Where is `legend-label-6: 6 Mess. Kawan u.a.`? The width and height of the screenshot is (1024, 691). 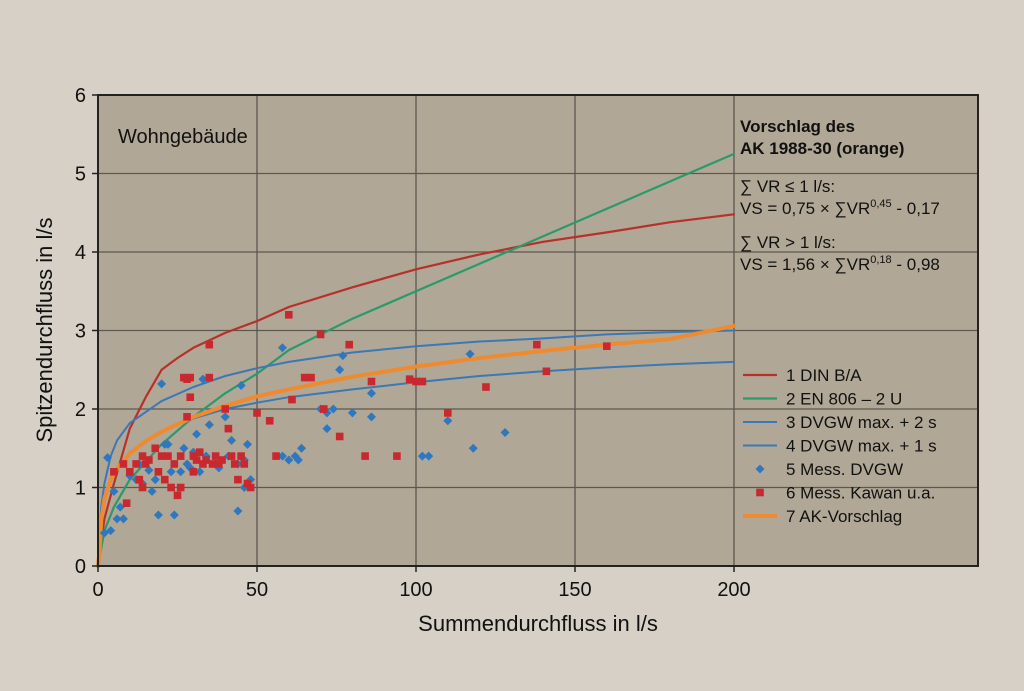
legend-label-6: 6 Mess. Kawan u.a. is located at coordinates (860, 493).